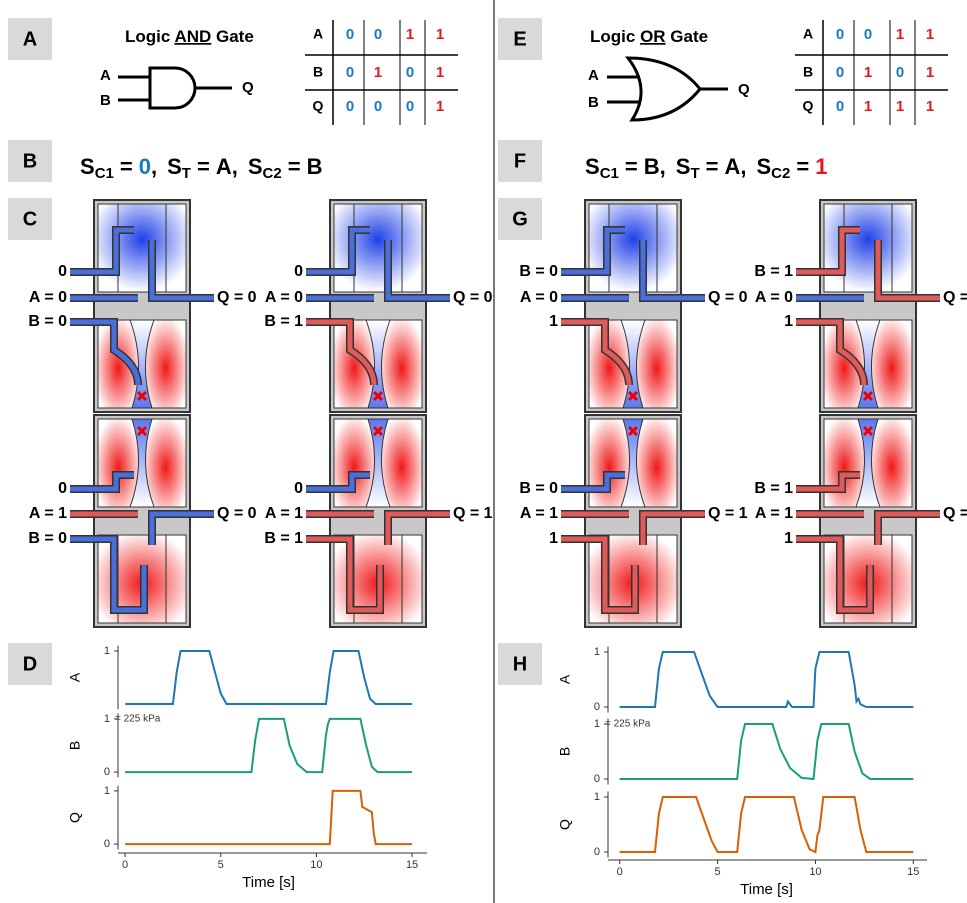 This screenshot has height=903, width=967. What do you see at coordinates (774, 513) in the screenshot?
I see `valve-input-label: A = 1` at bounding box center [774, 513].